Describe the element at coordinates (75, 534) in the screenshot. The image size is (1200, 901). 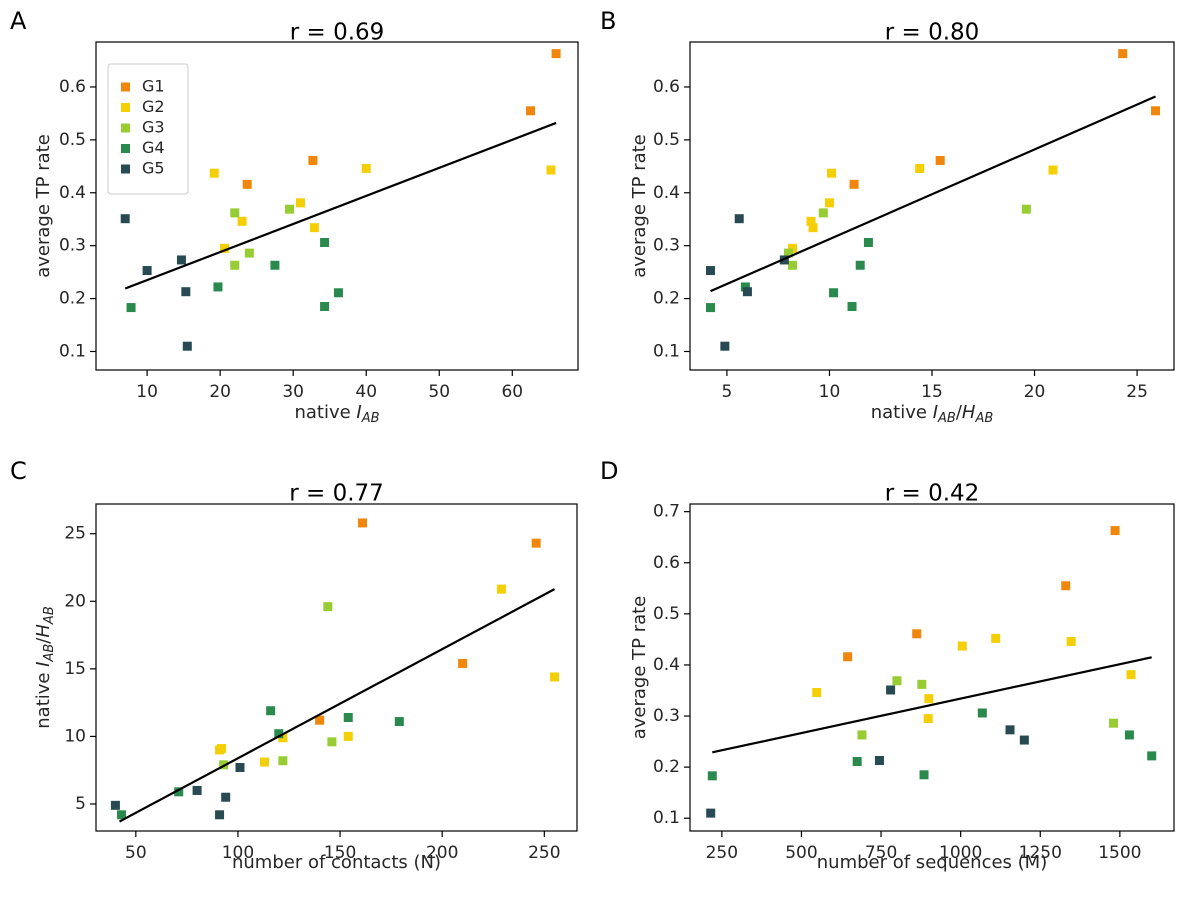
I see `y-tick-label: 25` at that location.